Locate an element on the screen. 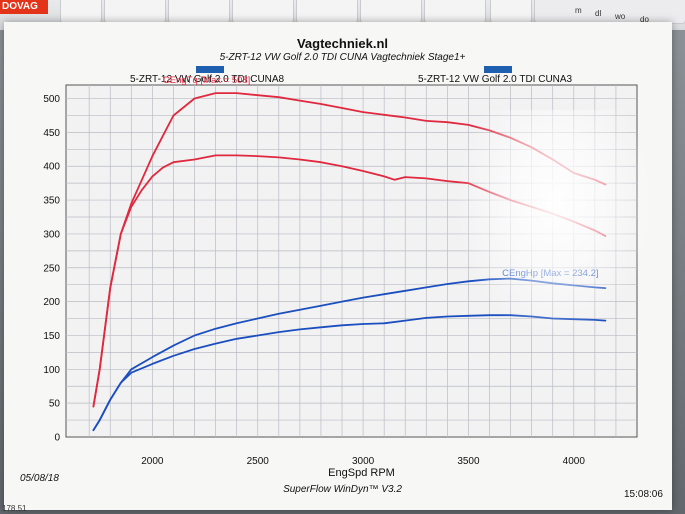 Image resolution: width=685 pixels, height=514 pixels. x-tick-label: 2000 is located at coordinates (152, 461).